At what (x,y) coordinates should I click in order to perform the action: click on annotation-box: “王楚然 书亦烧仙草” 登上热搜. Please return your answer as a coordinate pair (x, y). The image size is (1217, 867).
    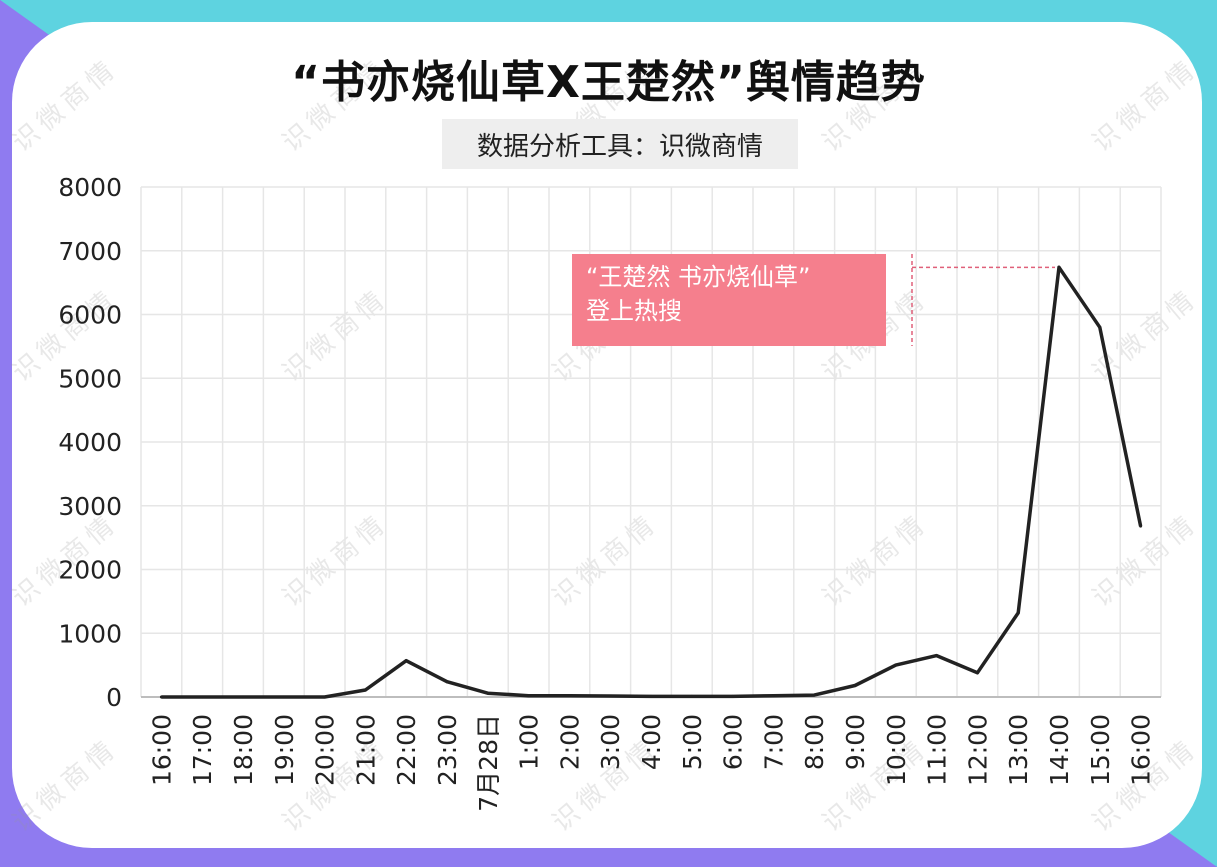
    Looking at the image, I should click on (729, 300).